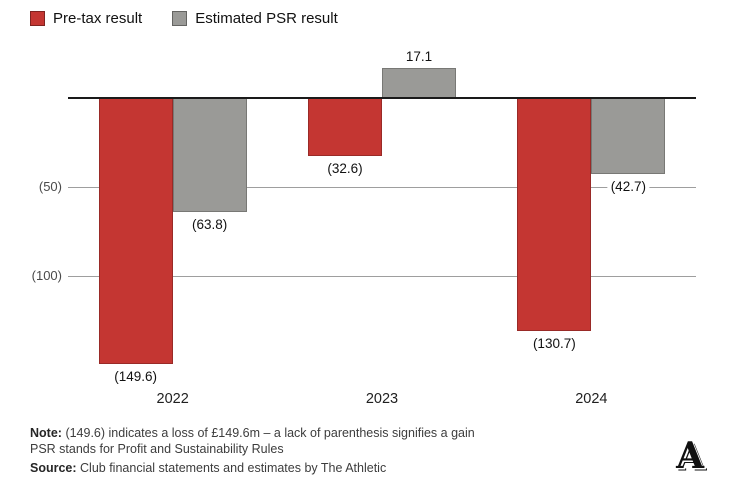 This screenshot has width=730, height=487. Describe the element at coordinates (591, 399) in the screenshot. I see `x-axis-label-2024: 2024` at that location.